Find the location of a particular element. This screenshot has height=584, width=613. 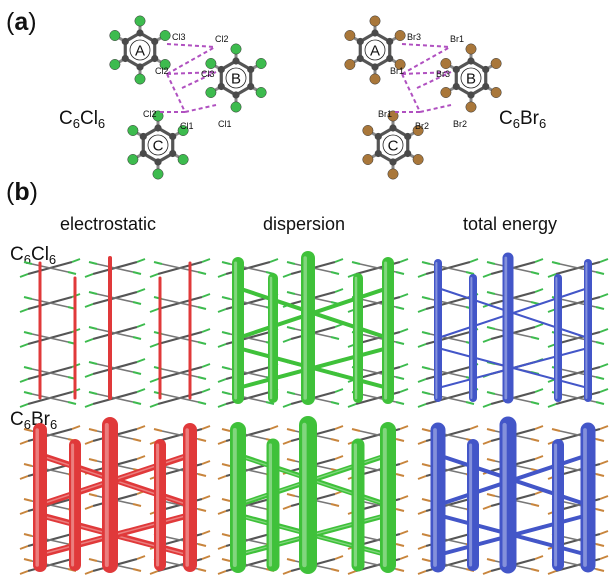

row-label-c6cl6: C6Cl6 is located at coordinates (33, 255).